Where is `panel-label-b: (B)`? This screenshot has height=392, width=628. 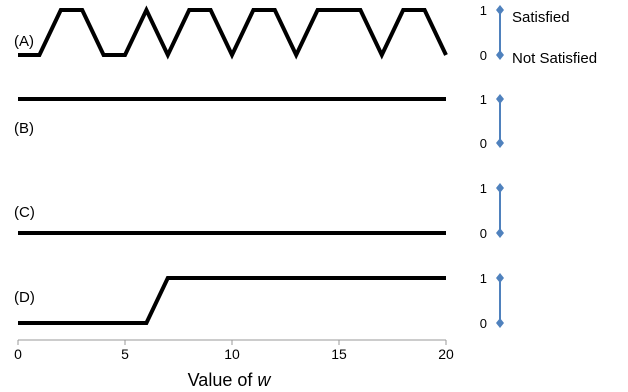 panel-label-b: (B) is located at coordinates (24, 128).